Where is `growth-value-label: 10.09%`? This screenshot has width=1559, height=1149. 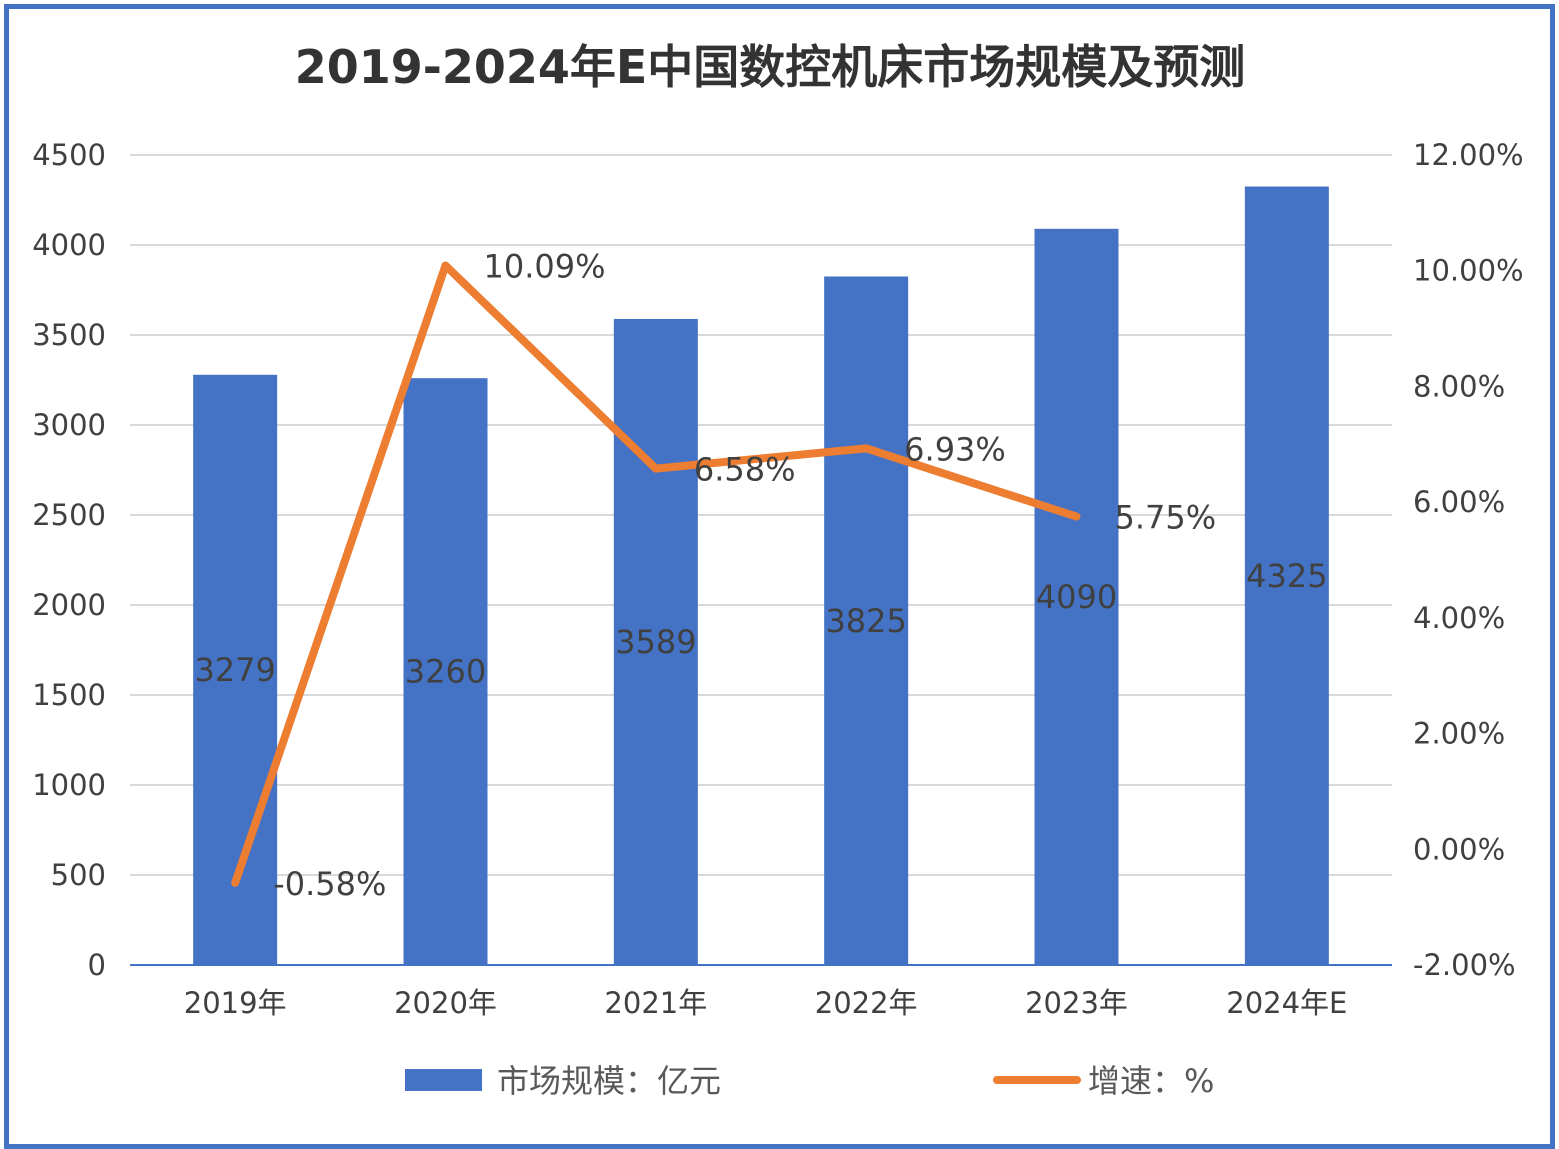 growth-value-label: 10.09% is located at coordinates (545, 267).